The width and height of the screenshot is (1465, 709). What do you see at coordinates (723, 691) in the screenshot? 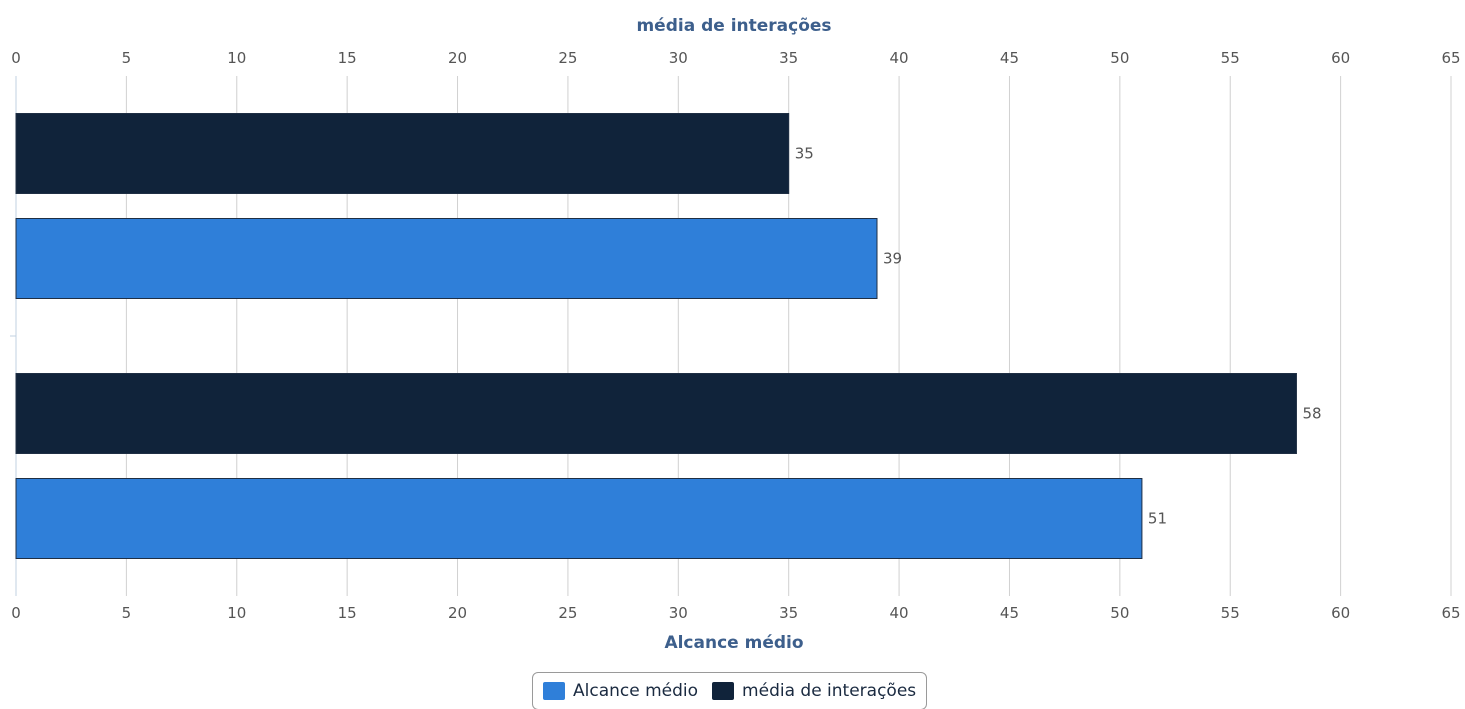
I see `legend-swatch-media-de-interacoes` at bounding box center [723, 691].